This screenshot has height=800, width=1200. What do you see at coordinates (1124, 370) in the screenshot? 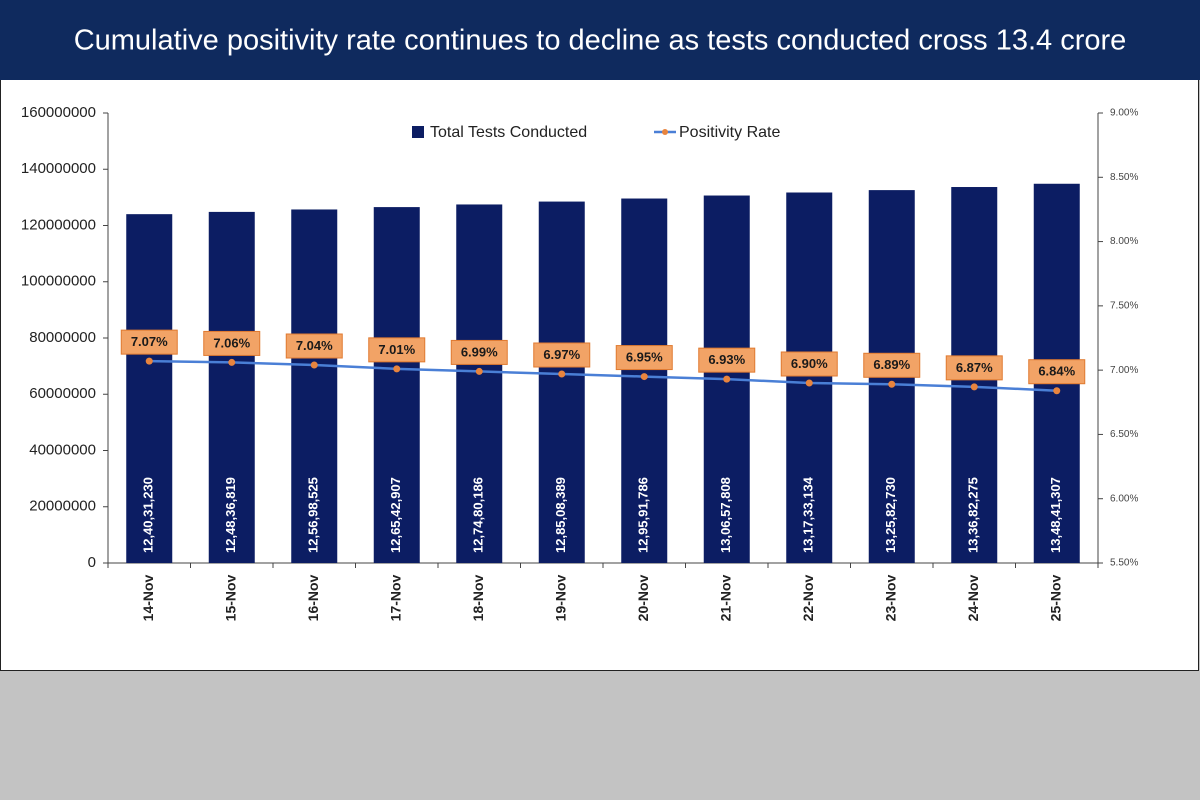
I see `y2-tick-label: 7.00%` at bounding box center [1124, 370].